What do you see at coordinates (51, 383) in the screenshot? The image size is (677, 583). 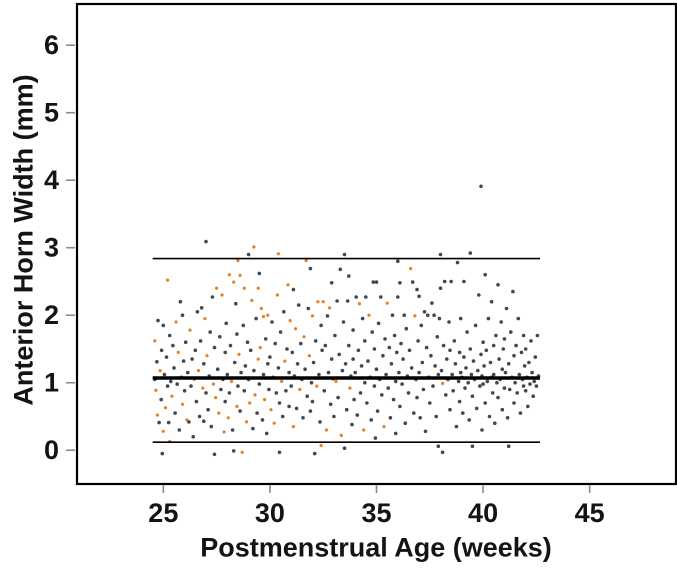 I see `y-tick-label-1: 1` at bounding box center [51, 383].